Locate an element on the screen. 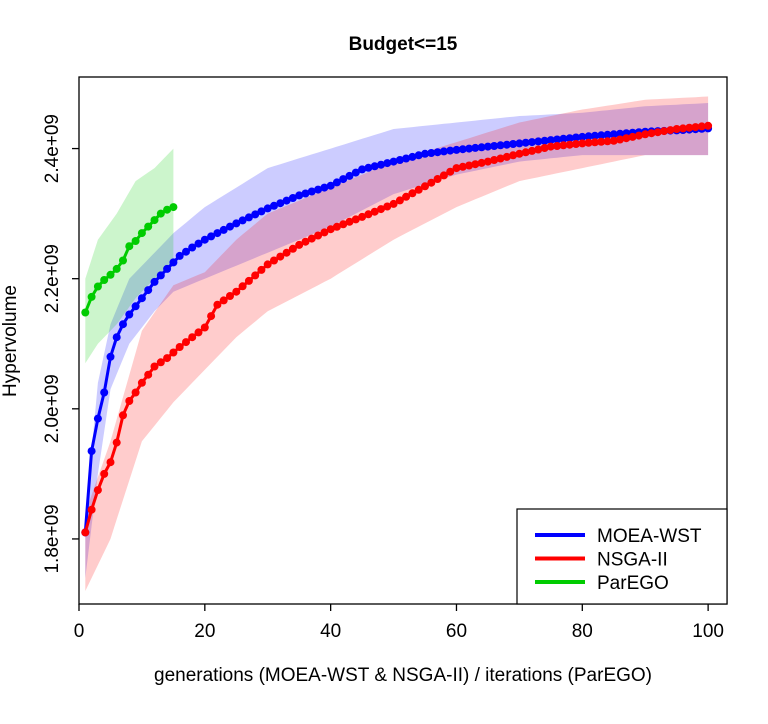  x-tick-label: 60 is located at coordinates (456, 631).